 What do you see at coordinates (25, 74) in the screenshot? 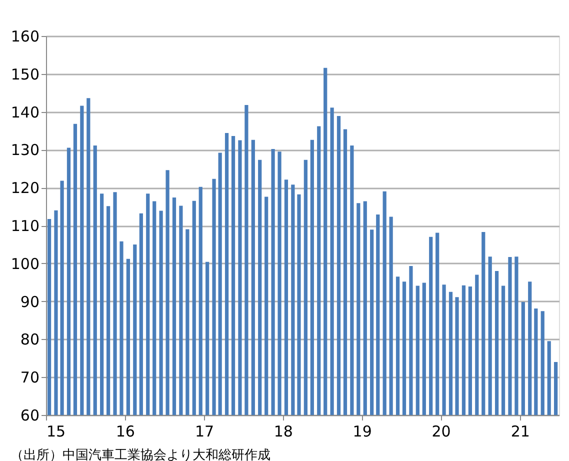
I see `y-tick-label: 150` at bounding box center [25, 74].